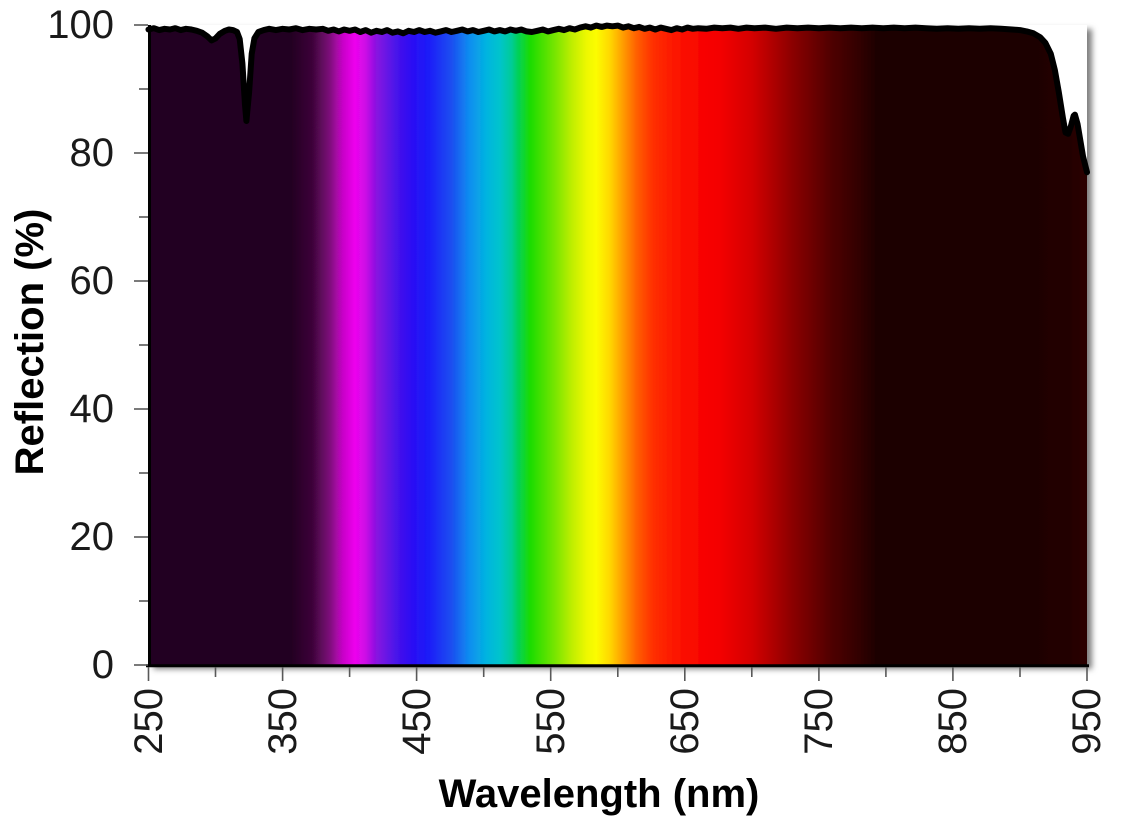 The height and width of the screenshot is (826, 1138). What do you see at coordinates (92, 281) in the screenshot?
I see `y-tick-label: 60` at bounding box center [92, 281].